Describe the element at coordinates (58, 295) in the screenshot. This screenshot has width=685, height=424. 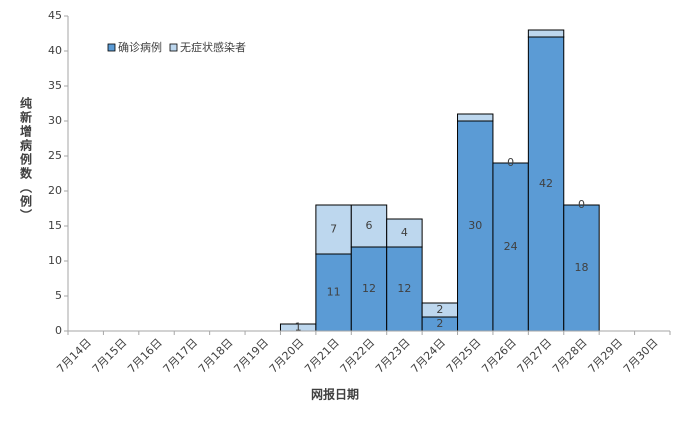
I see `y-tick-label: 5` at that location.